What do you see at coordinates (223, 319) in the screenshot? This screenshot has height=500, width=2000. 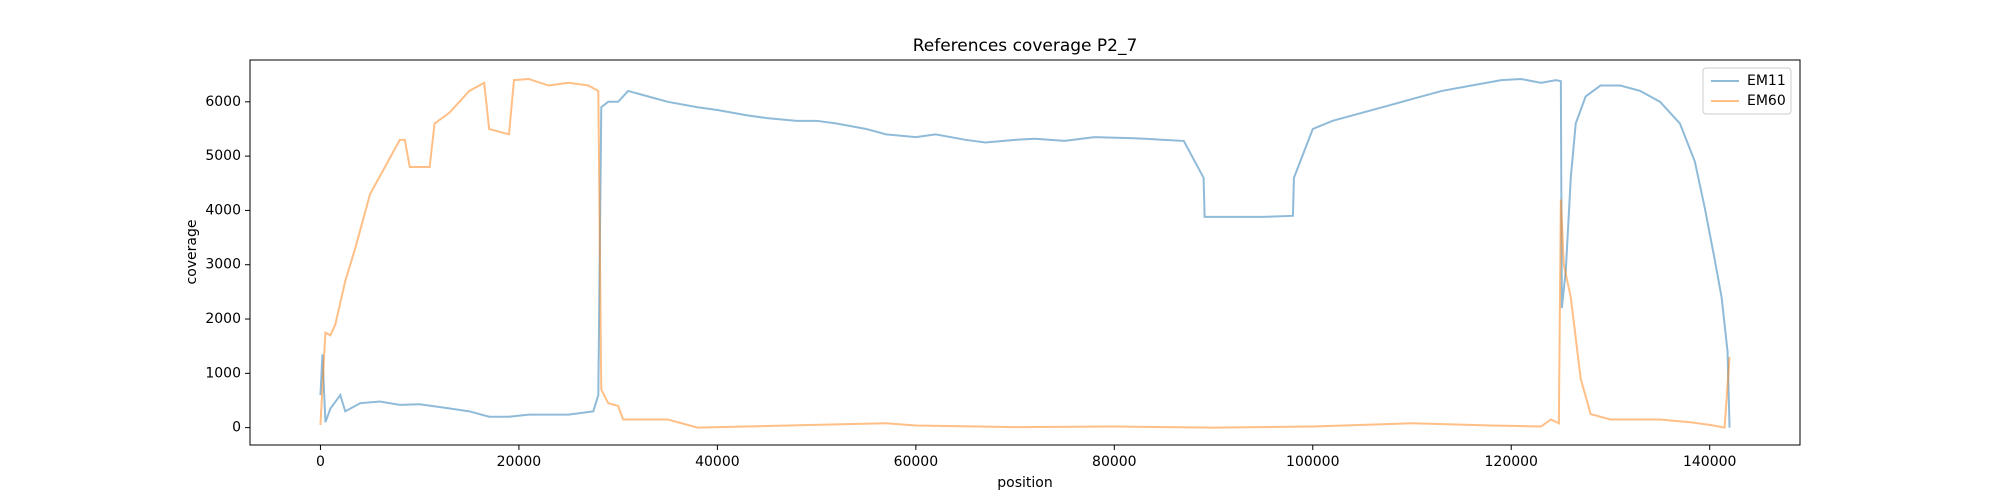 I see `y-tick-label: 2000` at bounding box center [223, 319].